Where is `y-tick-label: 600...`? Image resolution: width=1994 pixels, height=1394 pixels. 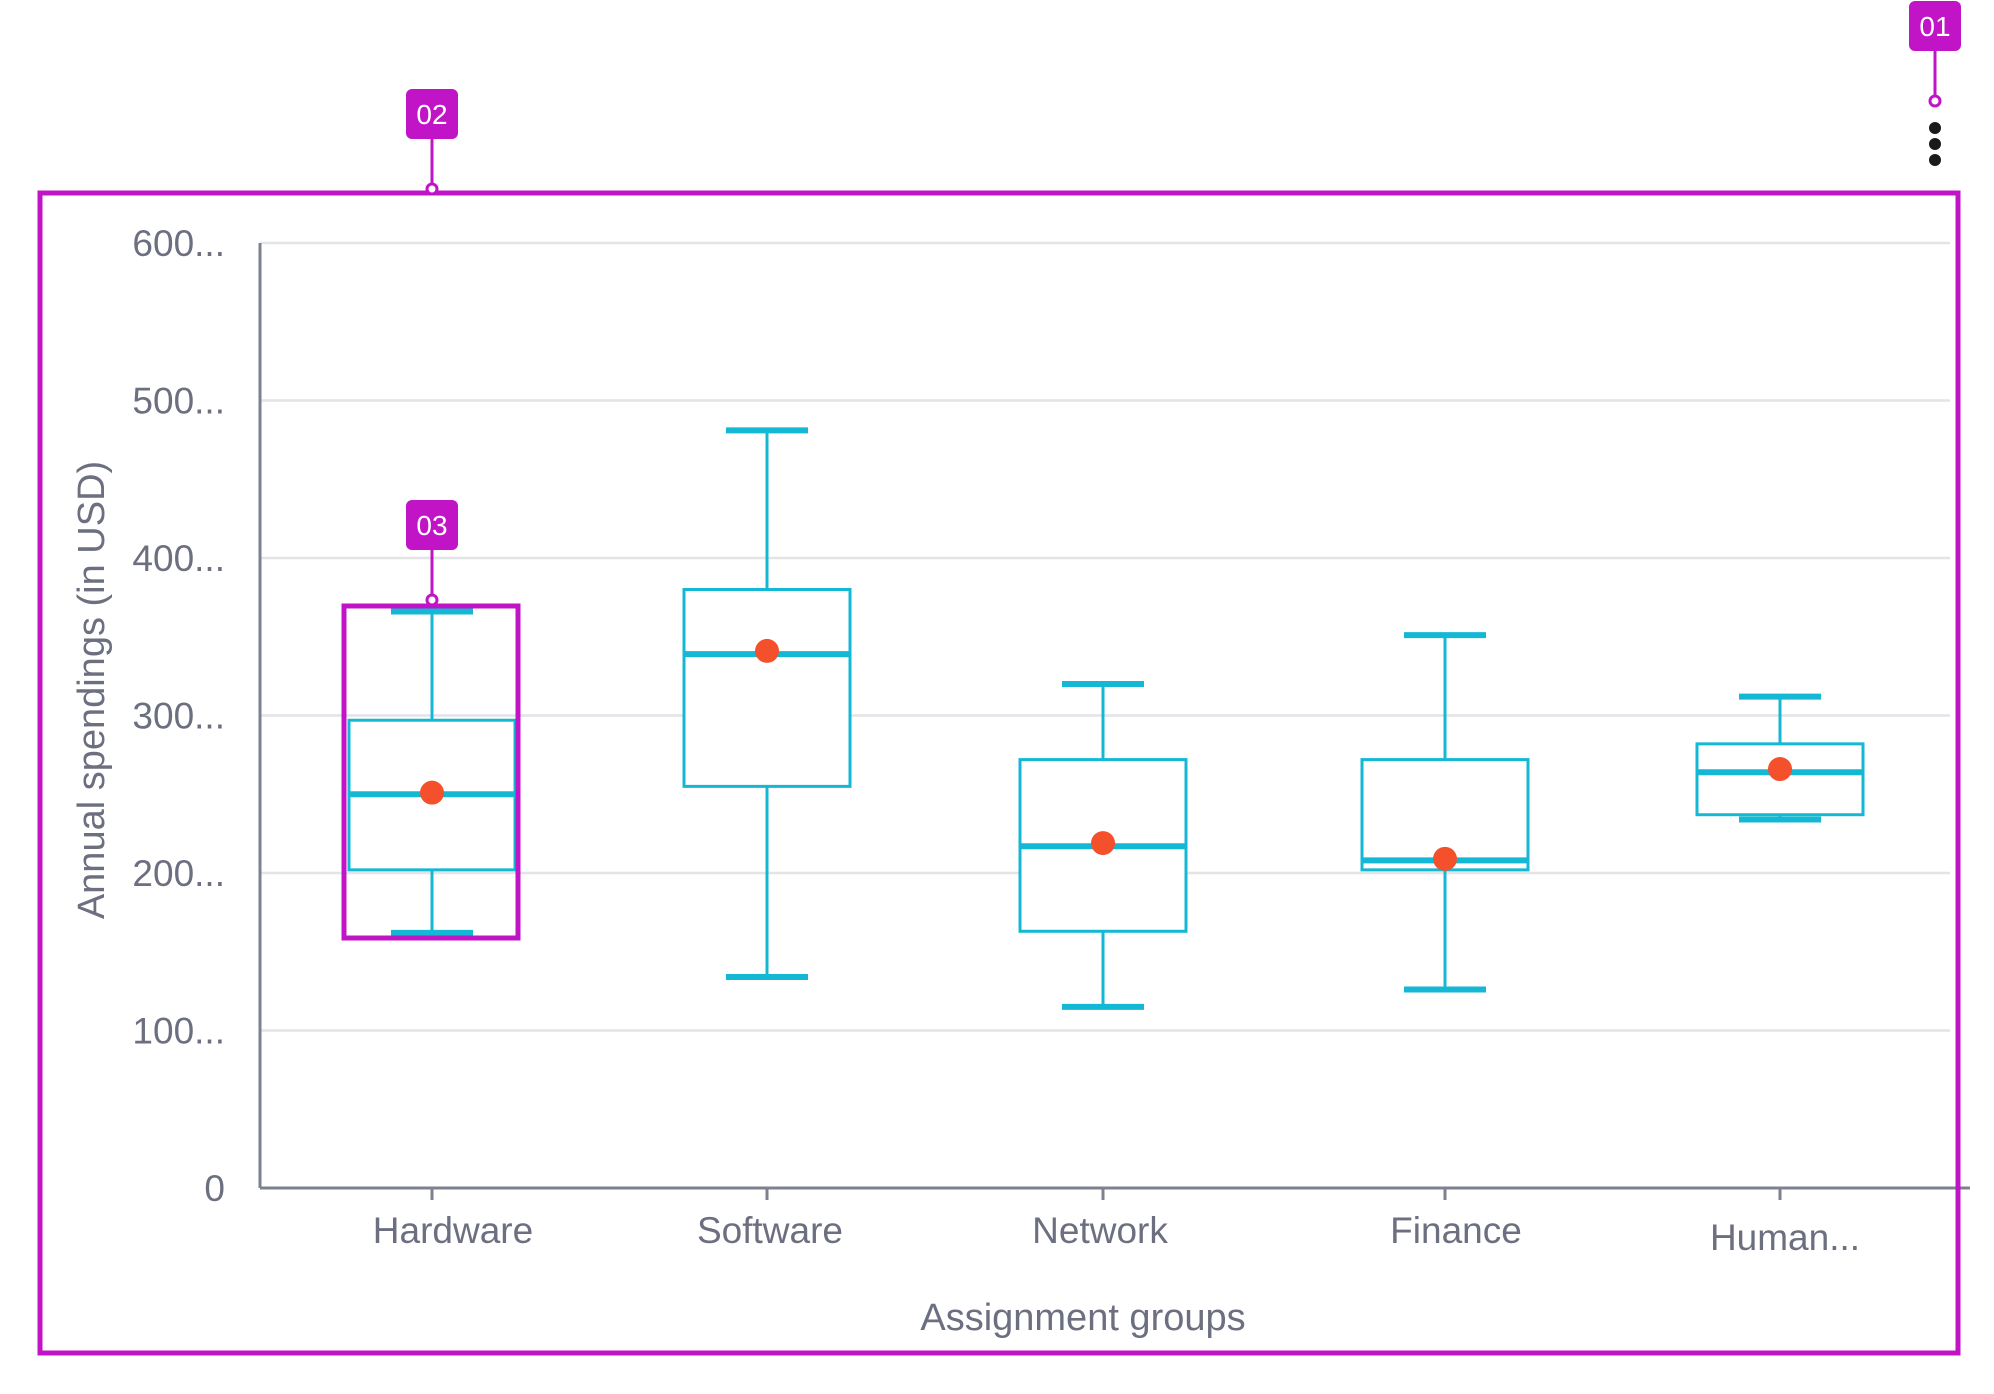 y-tick-label: 600... is located at coordinates (178, 243).